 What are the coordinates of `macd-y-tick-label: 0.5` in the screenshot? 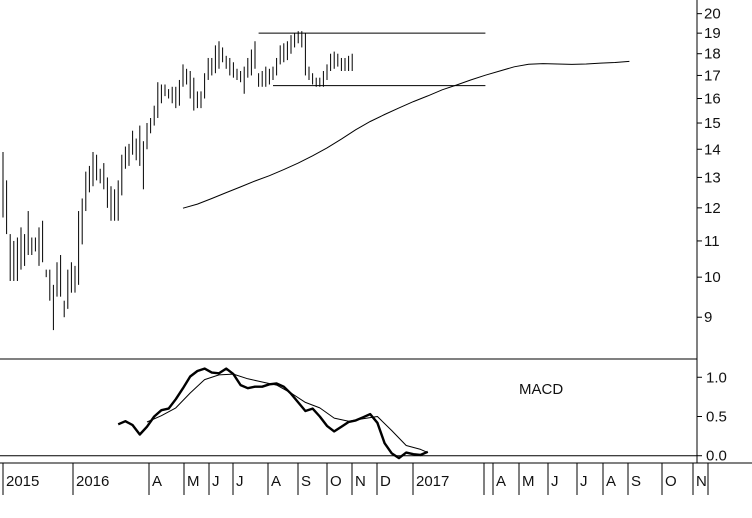 It's located at (716, 416).